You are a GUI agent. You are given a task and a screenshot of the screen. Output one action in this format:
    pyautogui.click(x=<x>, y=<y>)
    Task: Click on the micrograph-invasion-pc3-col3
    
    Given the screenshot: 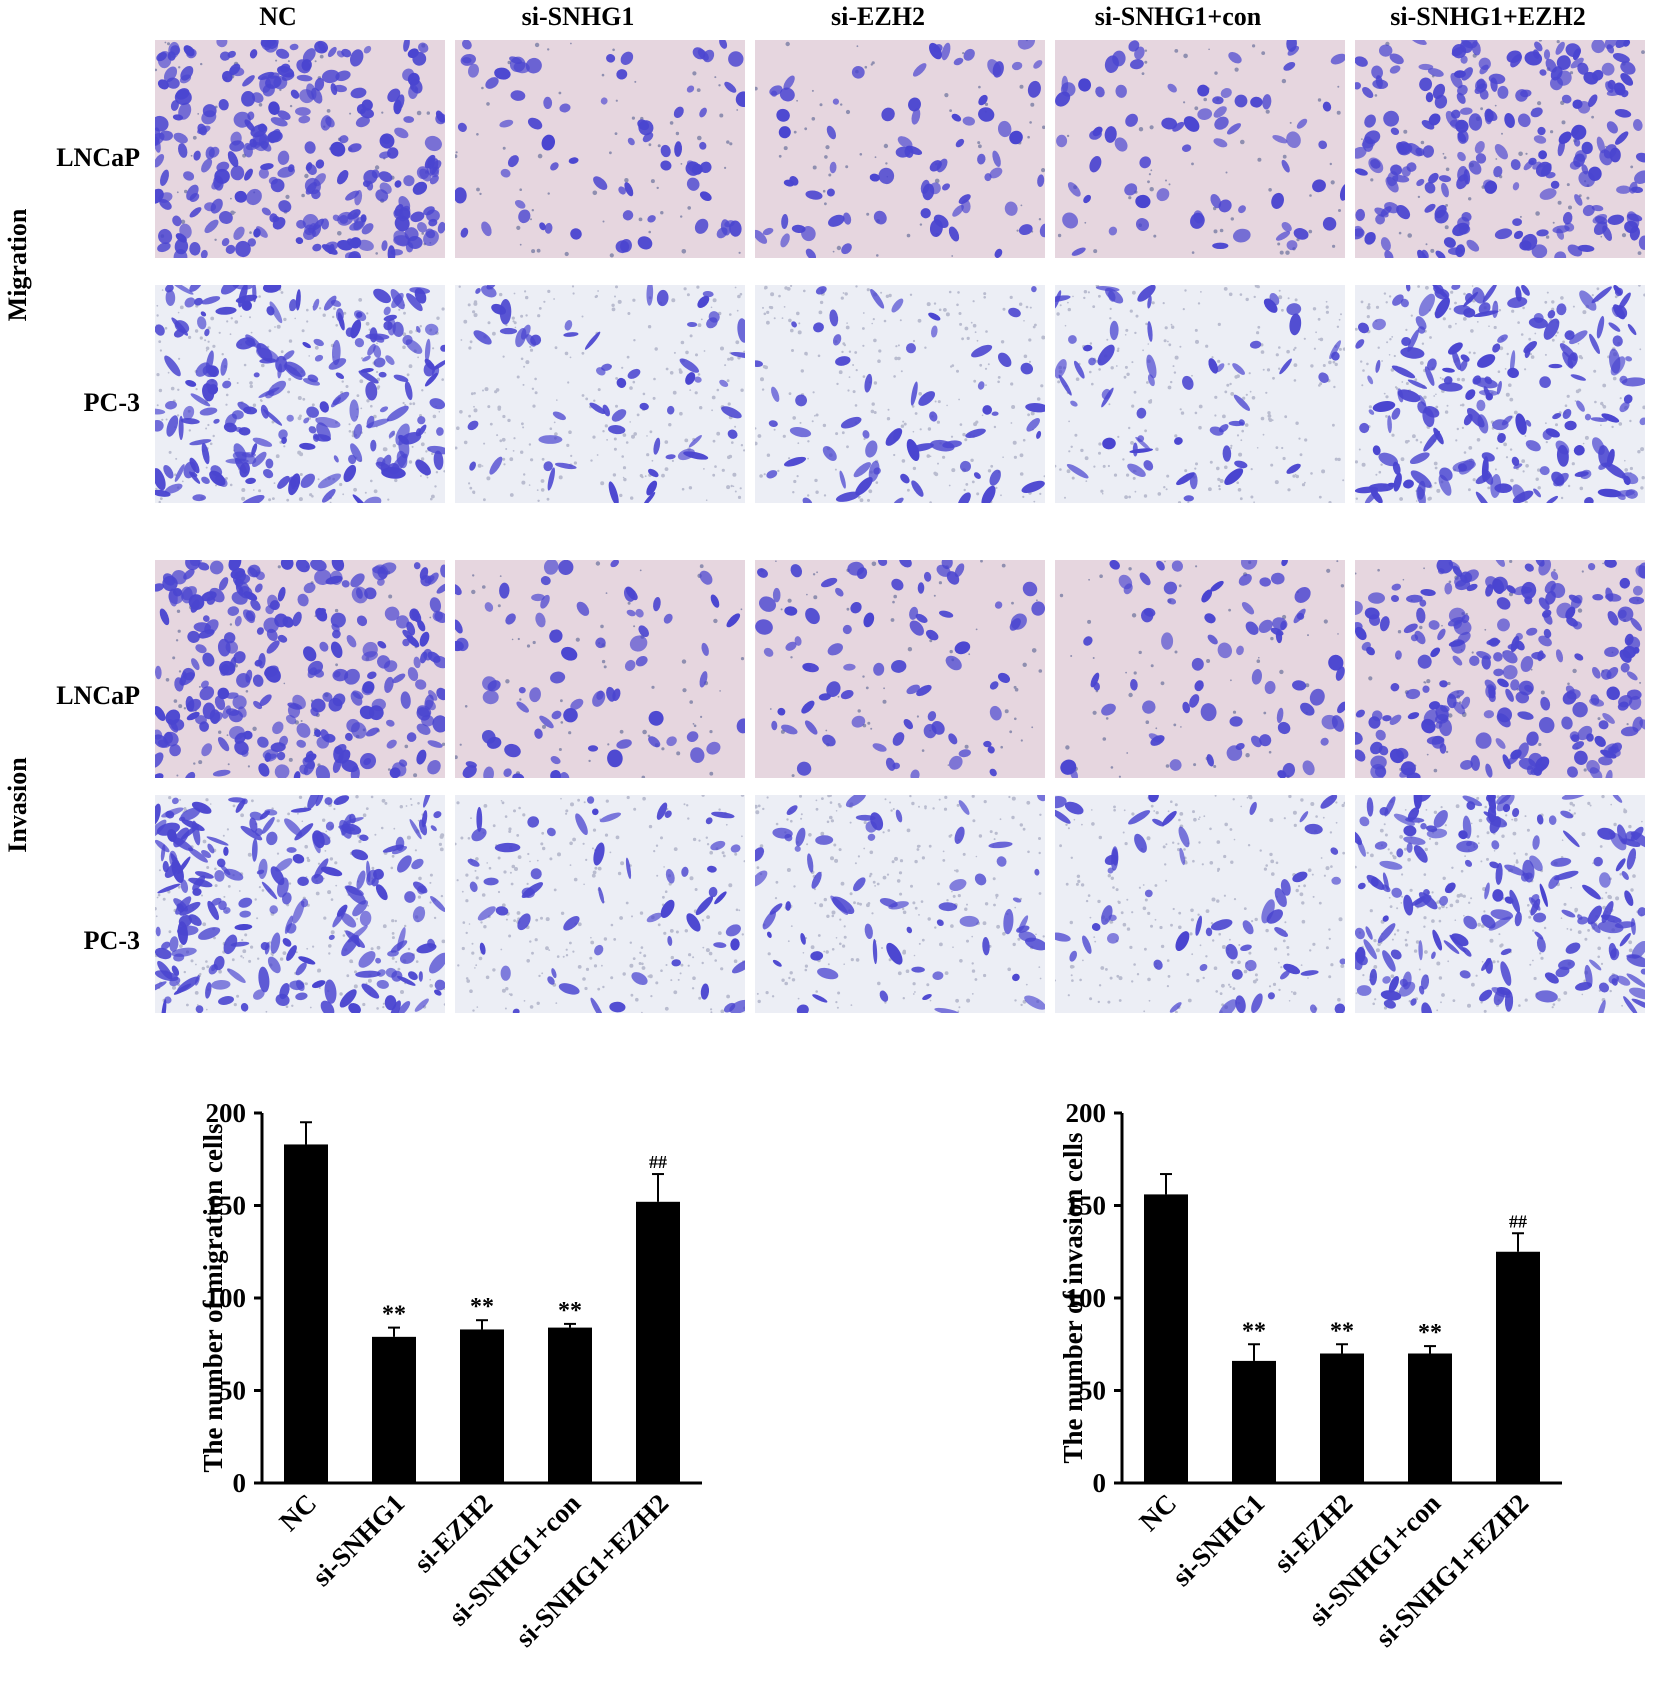 What is the action you would take?
    pyautogui.click(x=900, y=904)
    